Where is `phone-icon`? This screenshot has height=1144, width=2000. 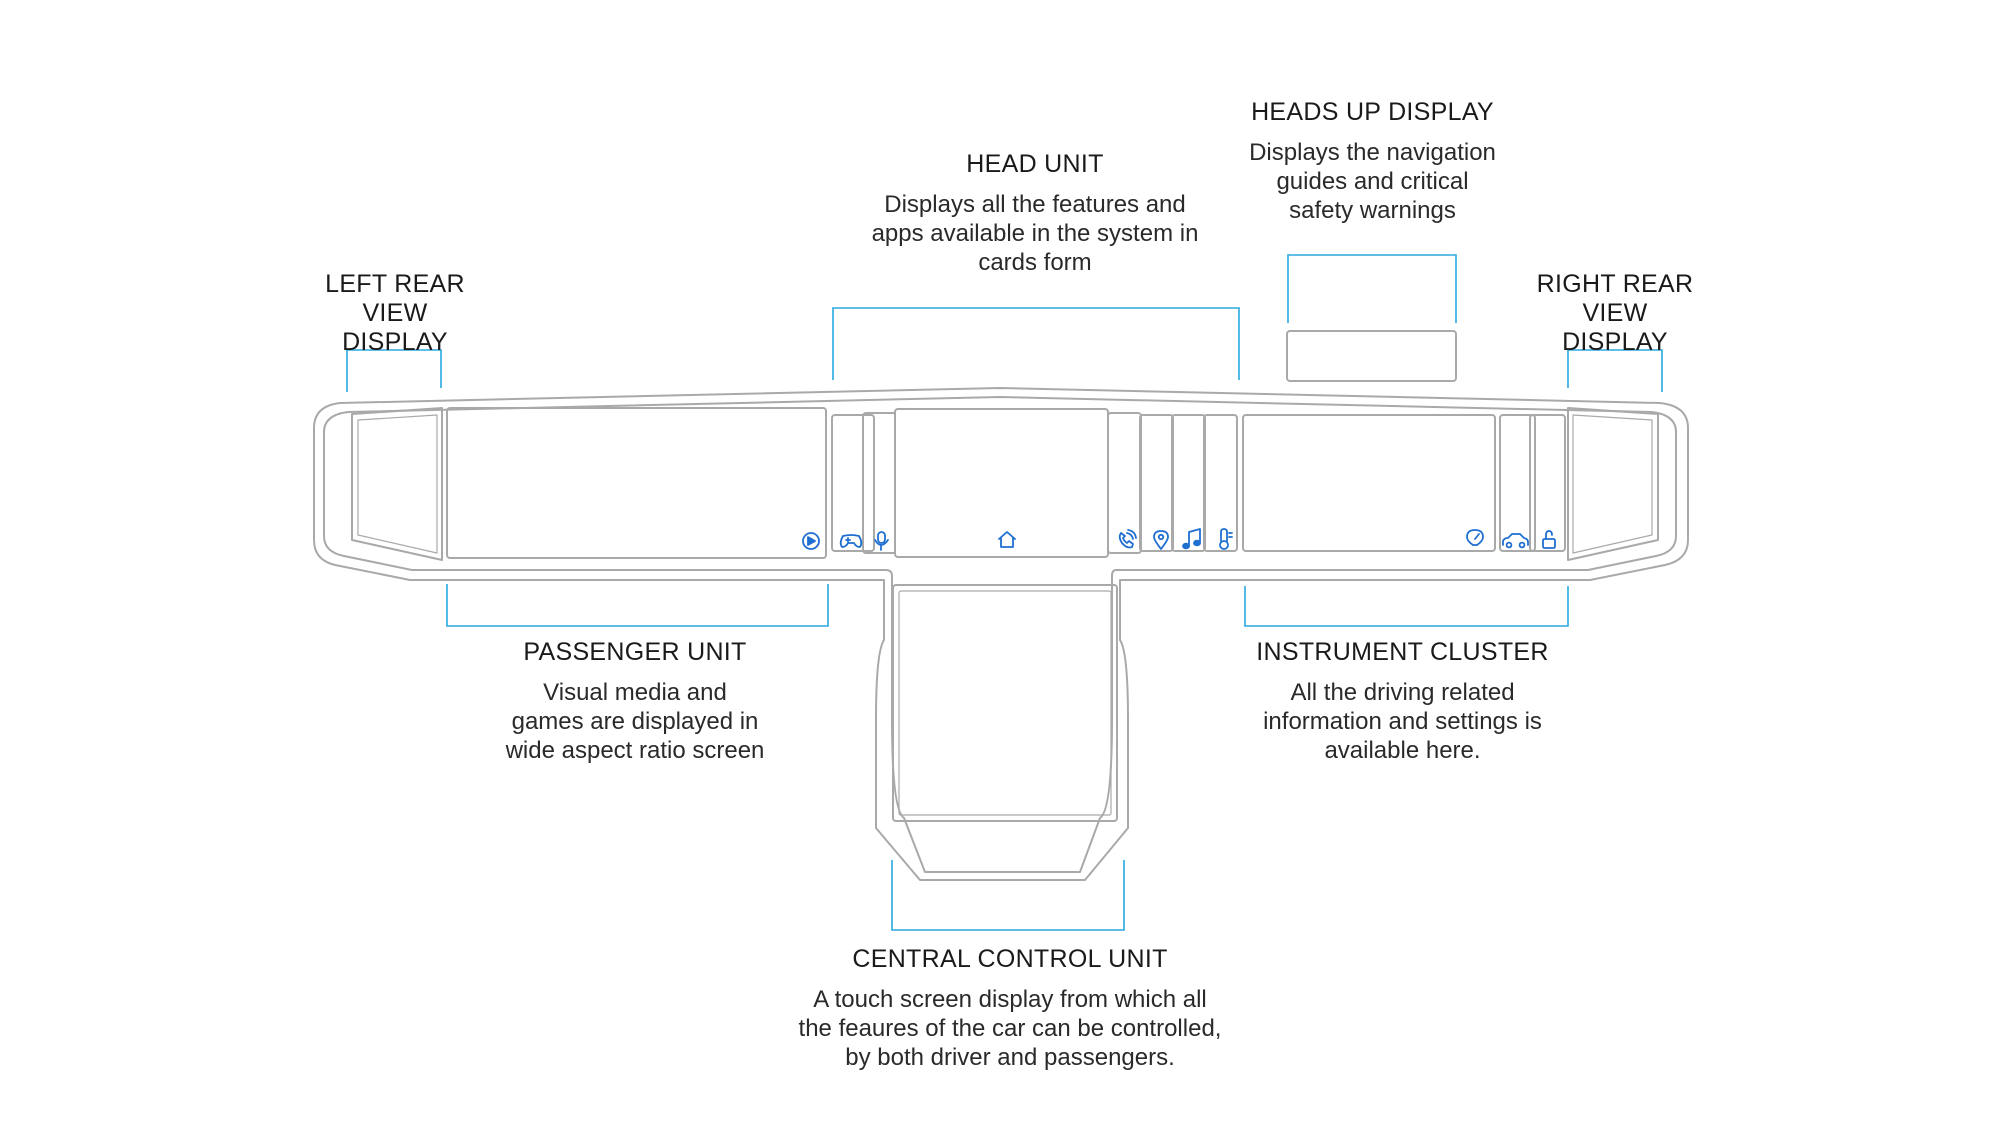
phone-icon is located at coordinates (1127, 539).